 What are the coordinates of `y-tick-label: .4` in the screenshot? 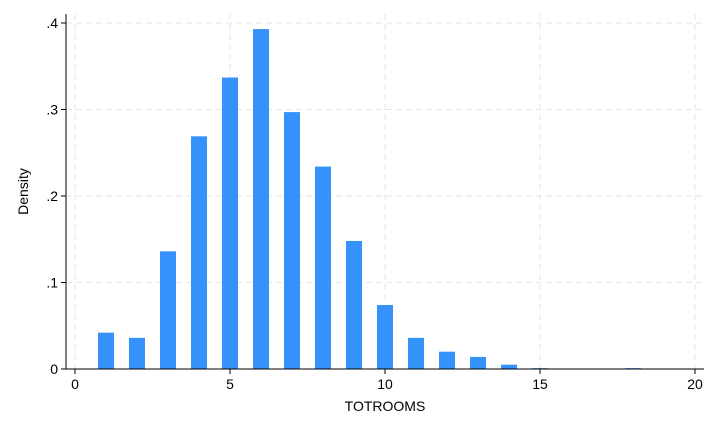 It's located at (52, 23).